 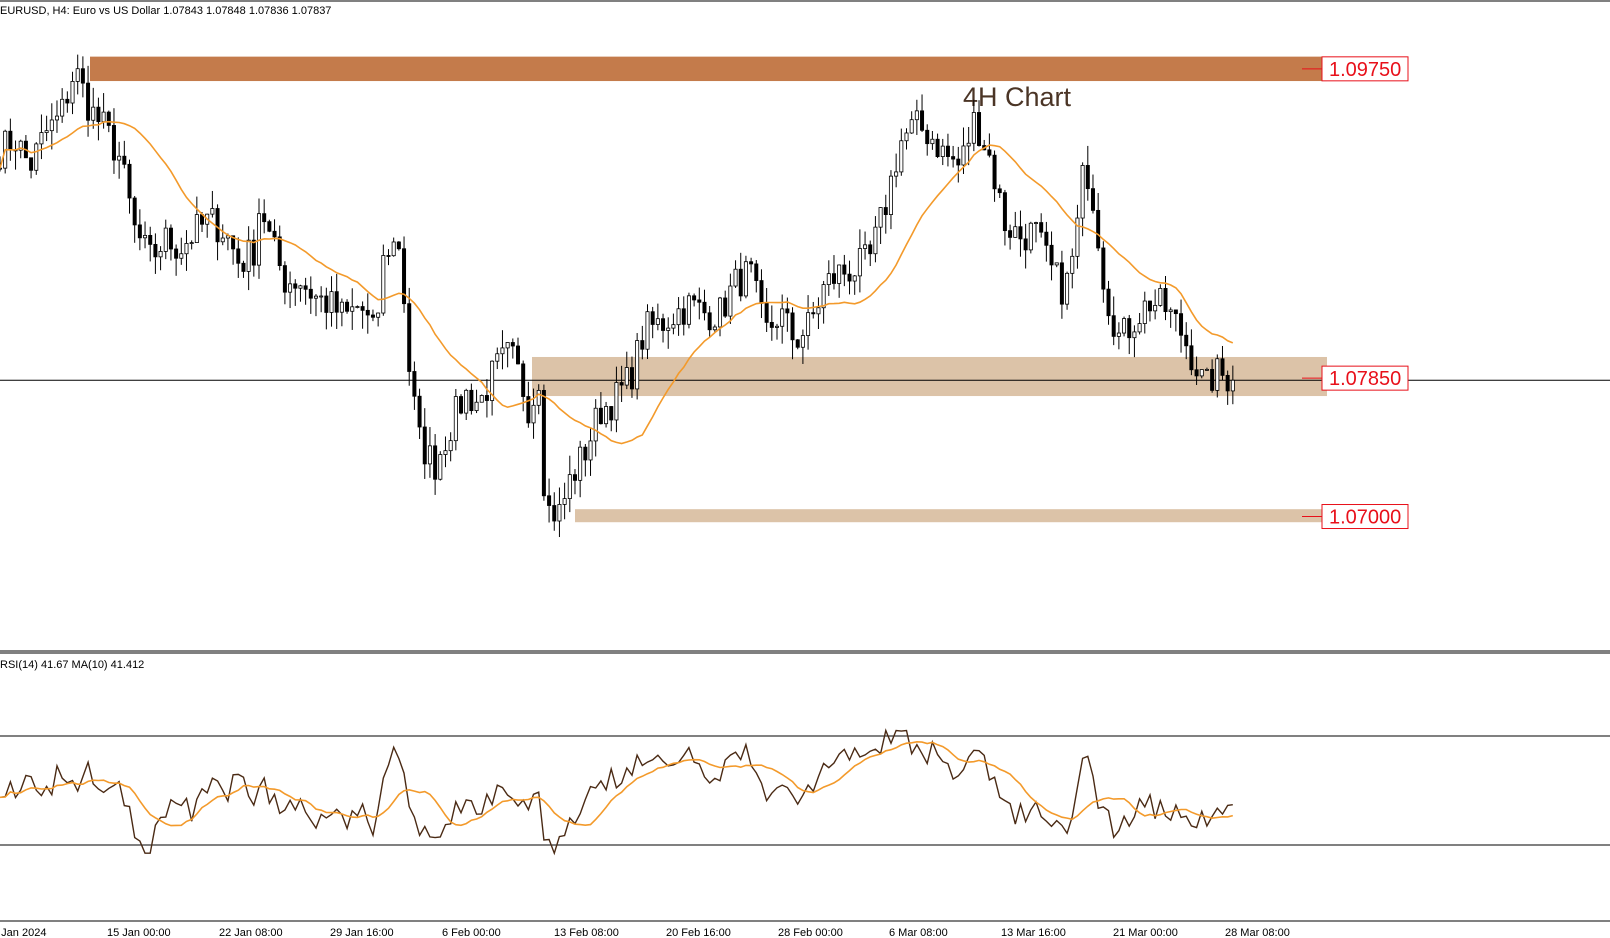 What do you see at coordinates (929, 376) in the screenshot?
I see `level-zone` at bounding box center [929, 376].